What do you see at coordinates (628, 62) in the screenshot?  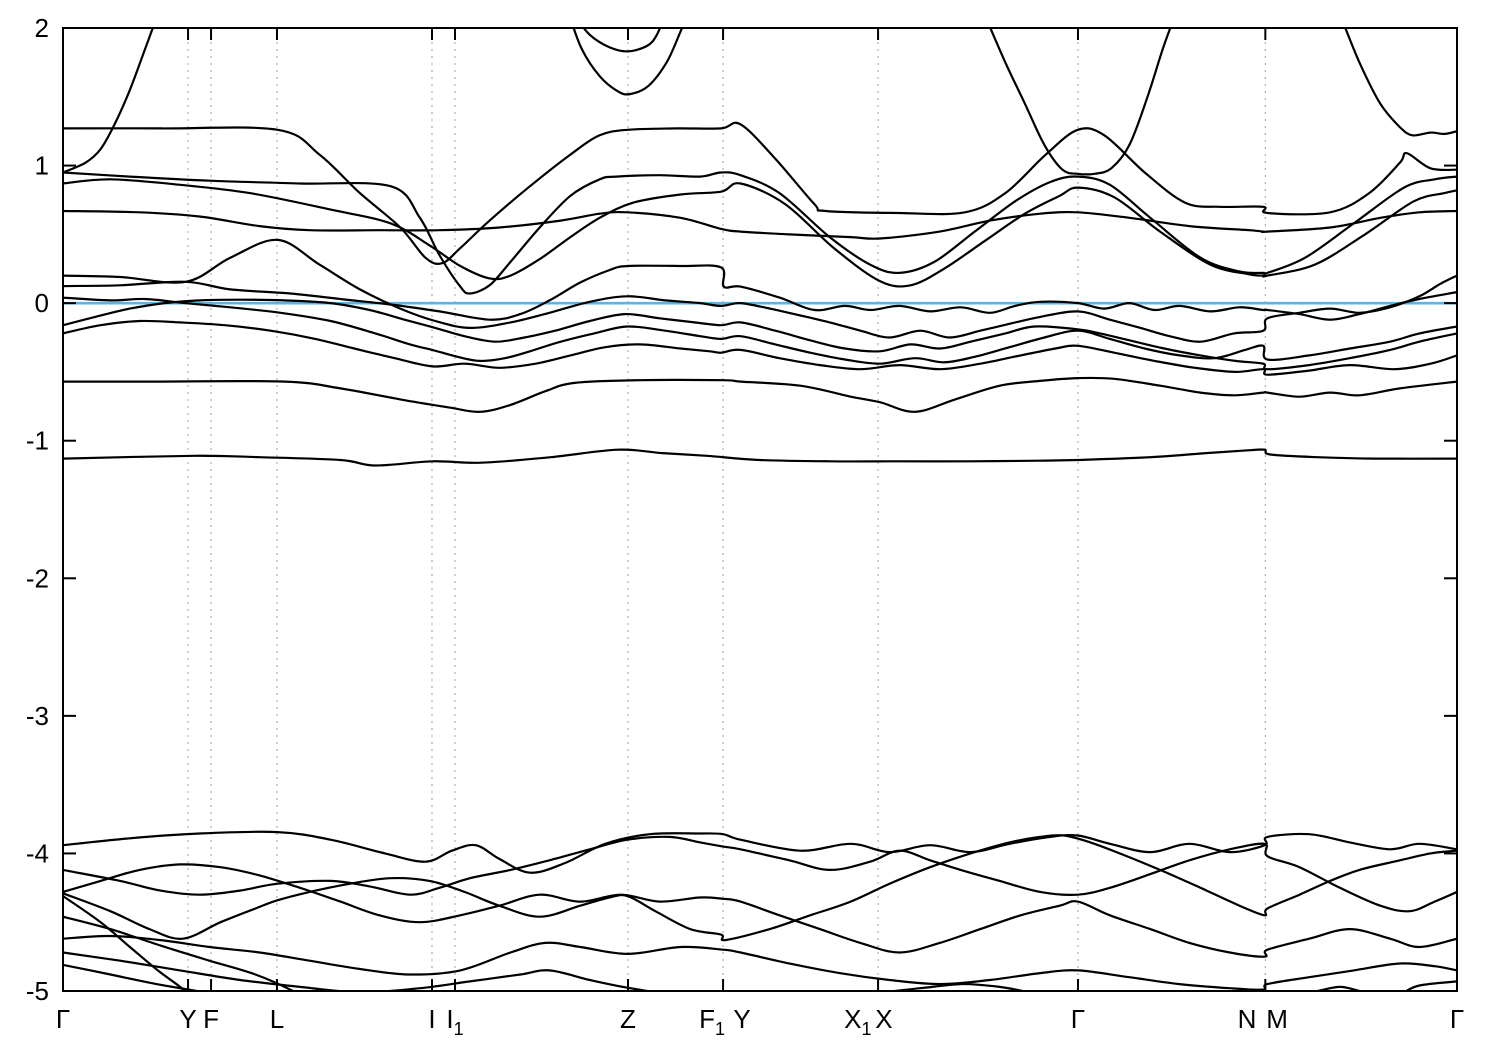 I see `band-line-cond-parabola-z-outer` at bounding box center [628, 62].